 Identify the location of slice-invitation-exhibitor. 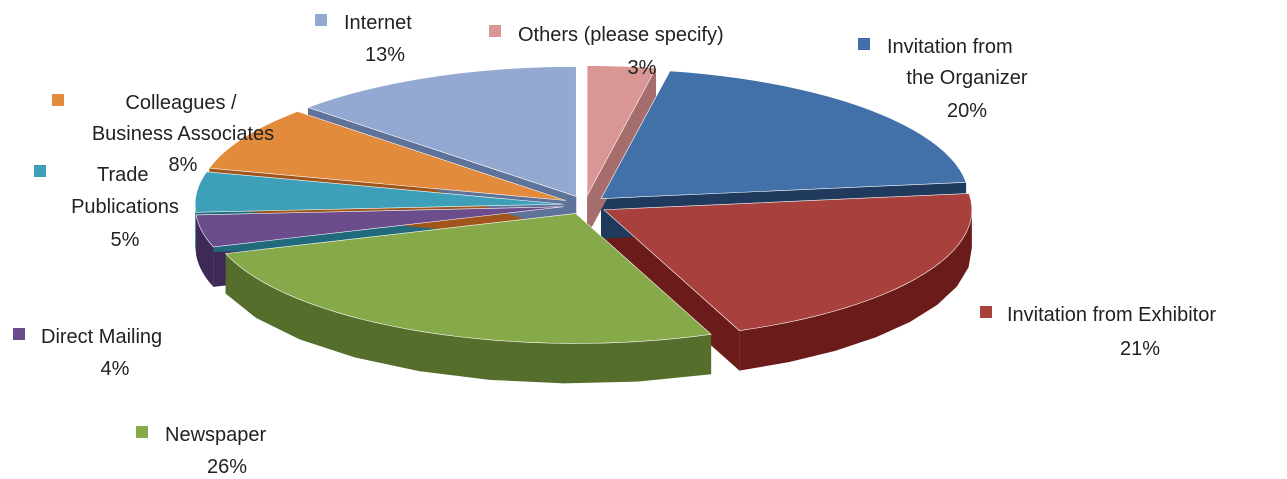
(788, 262).